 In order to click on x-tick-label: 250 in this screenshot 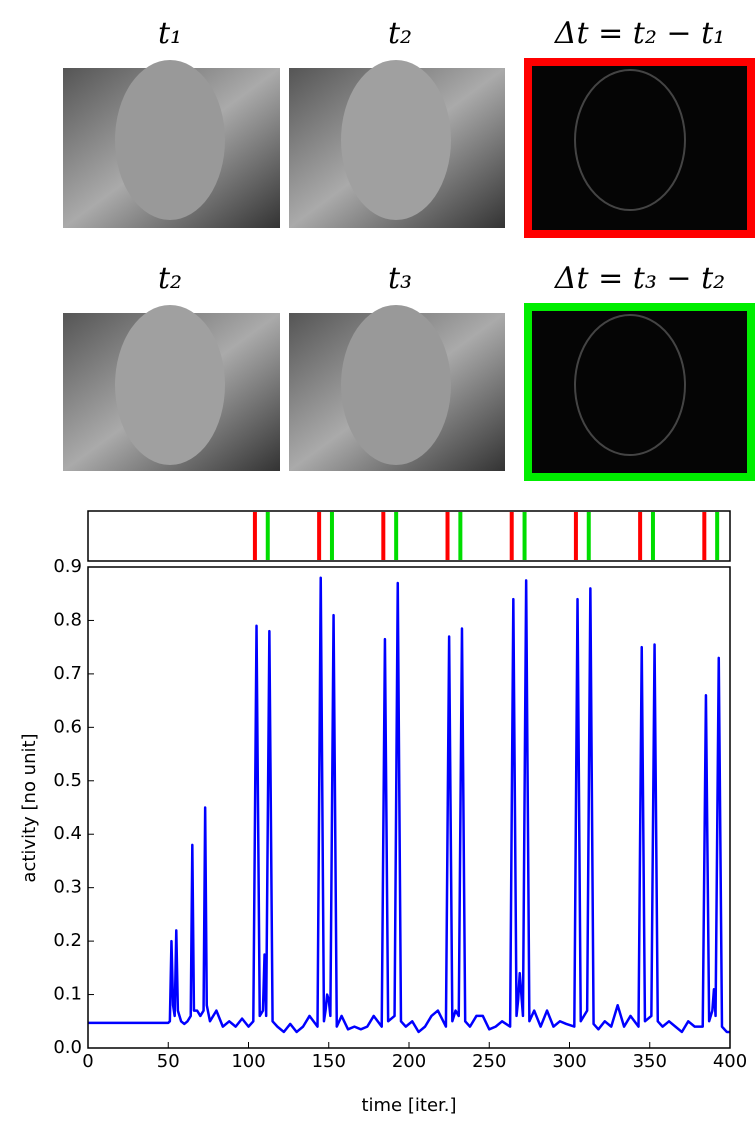, I will do `click(489, 1061)`.